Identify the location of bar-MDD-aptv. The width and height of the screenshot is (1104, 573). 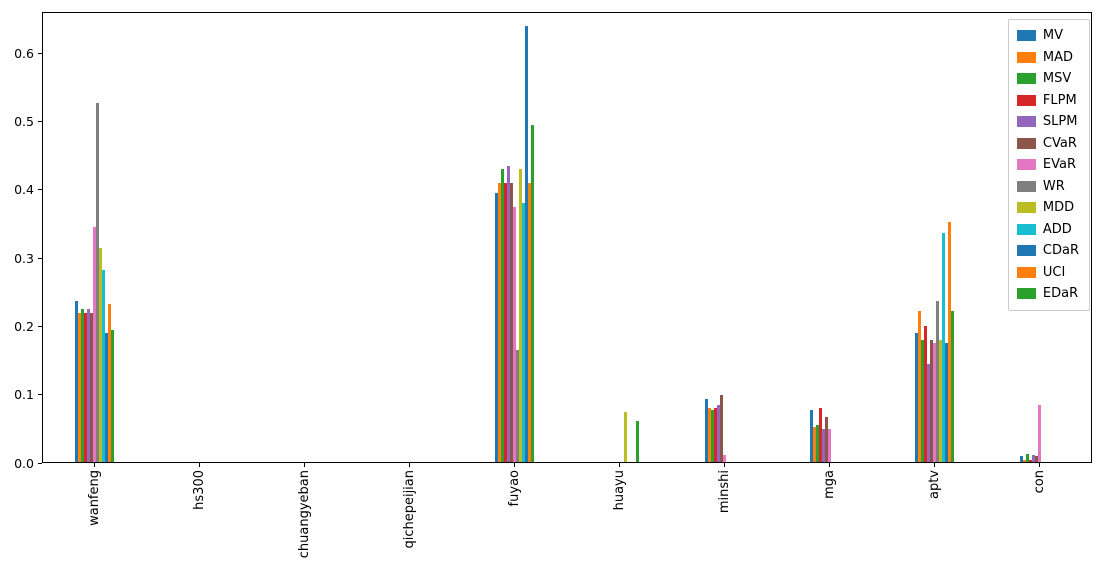
(940, 401).